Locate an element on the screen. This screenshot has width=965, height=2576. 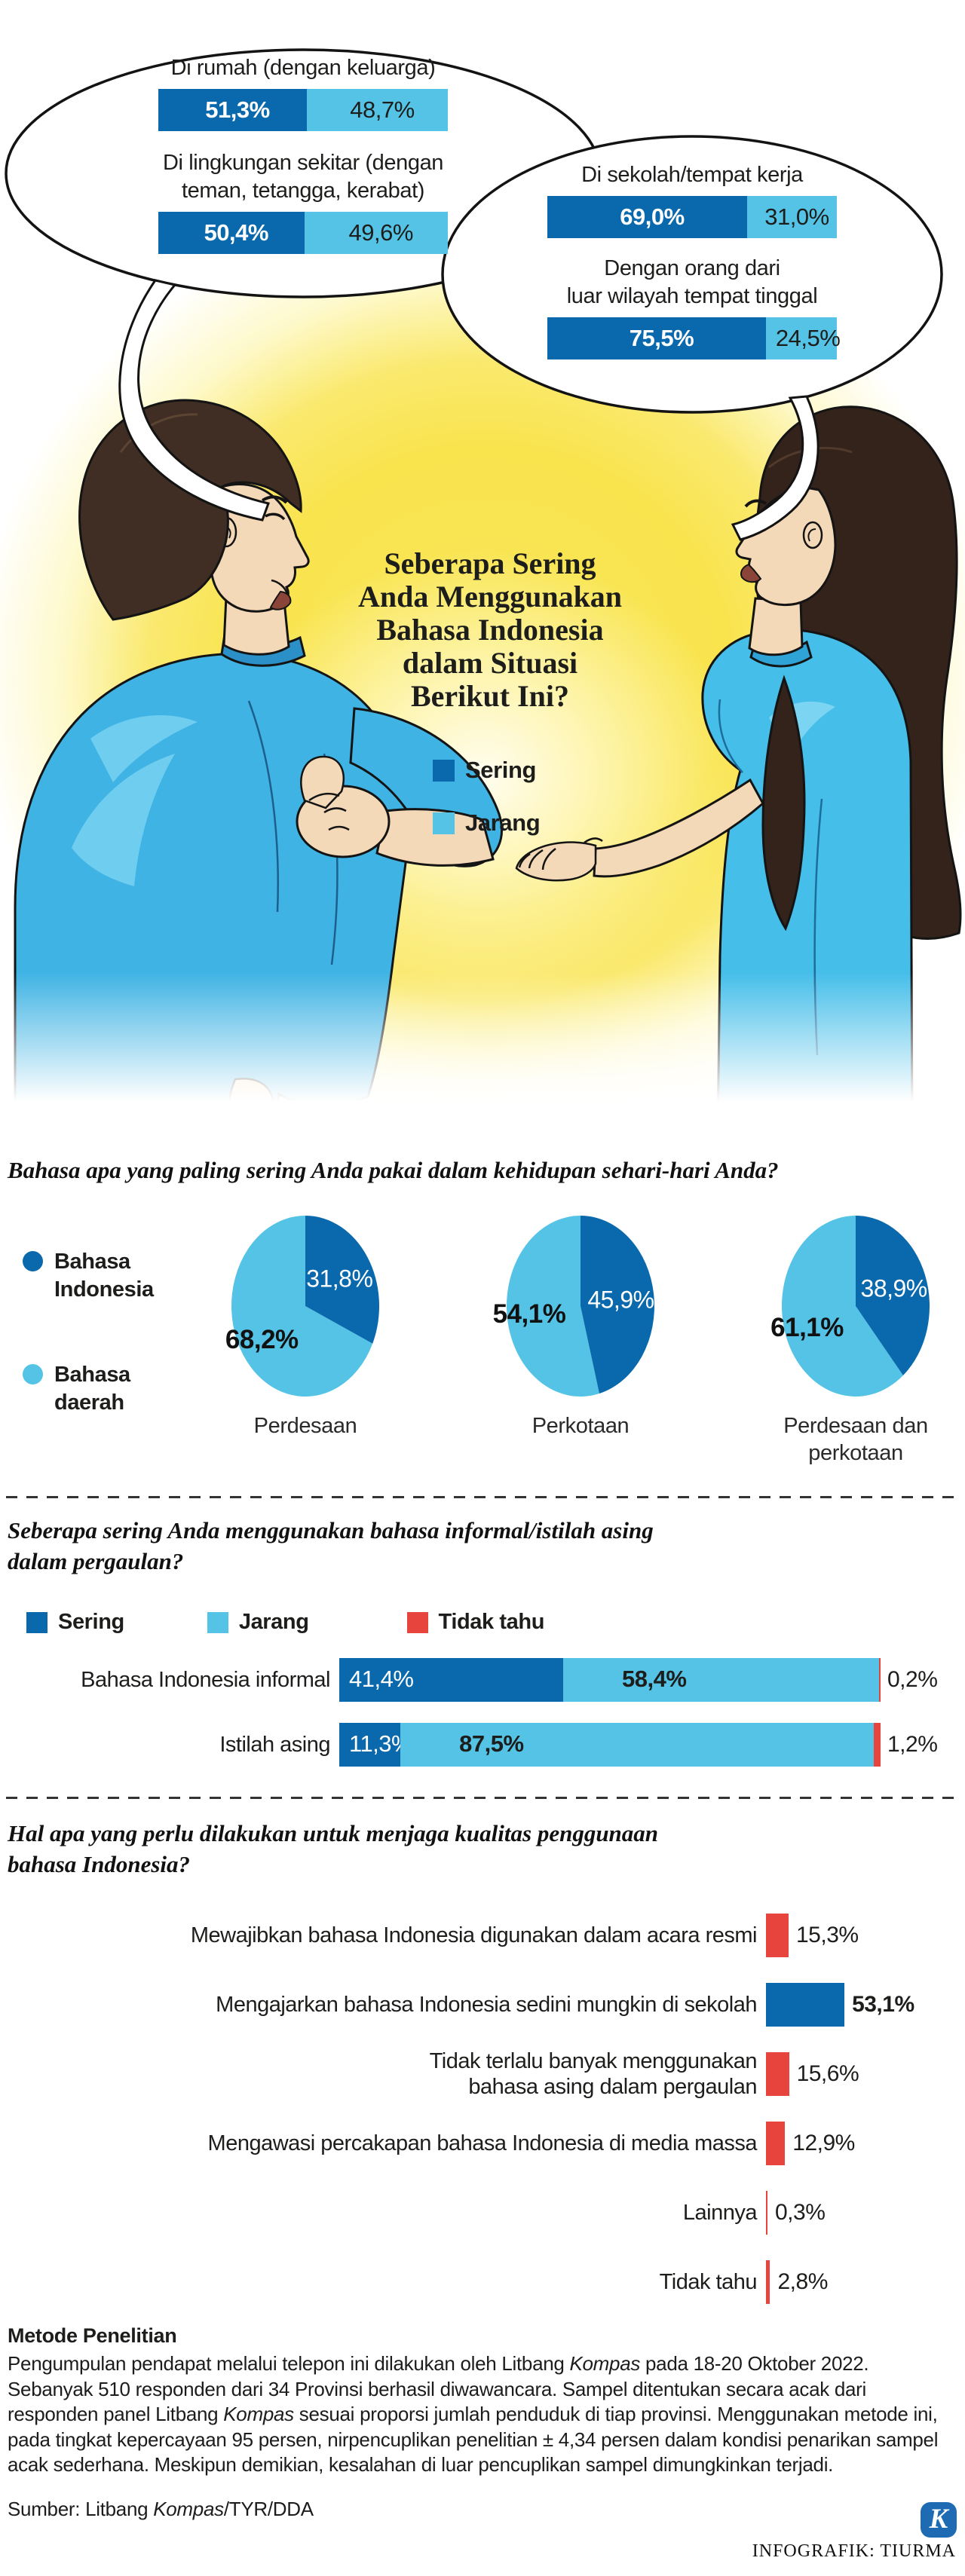
section3-legend: Sering Jarang Tidak tahu is located at coordinates (285, 1622).